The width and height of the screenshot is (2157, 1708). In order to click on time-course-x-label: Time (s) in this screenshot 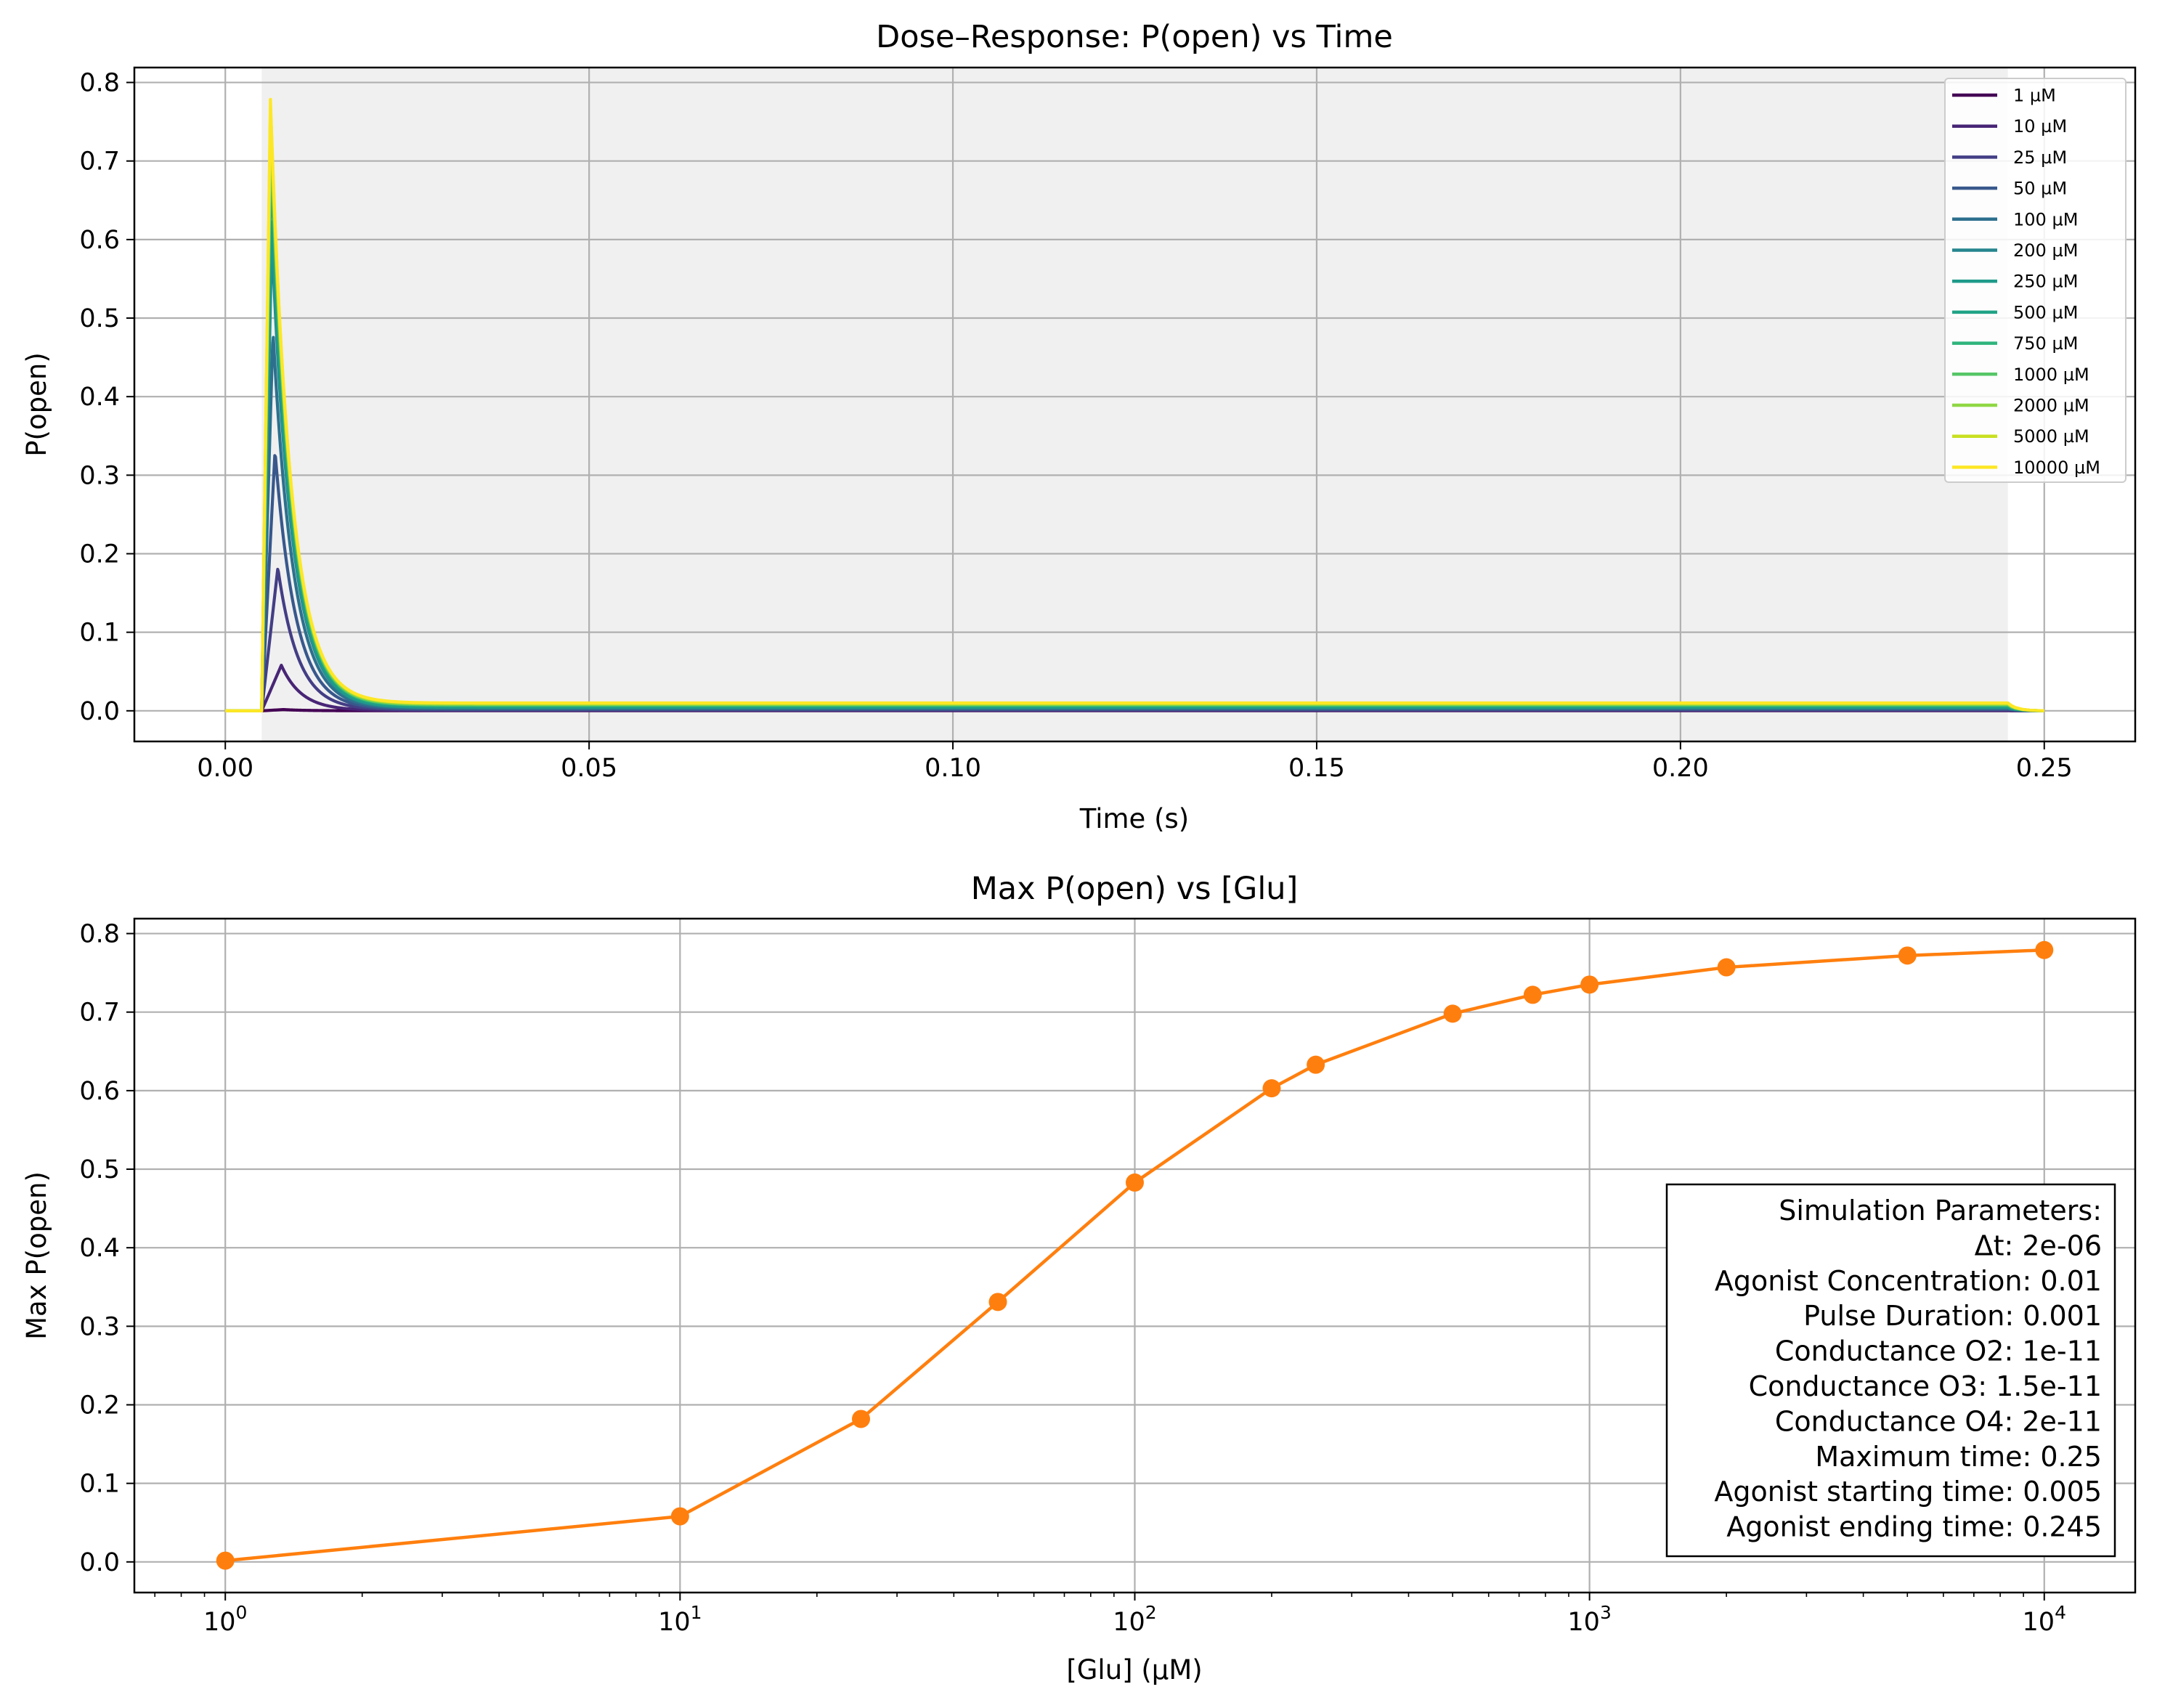, I will do `click(1134, 818)`.